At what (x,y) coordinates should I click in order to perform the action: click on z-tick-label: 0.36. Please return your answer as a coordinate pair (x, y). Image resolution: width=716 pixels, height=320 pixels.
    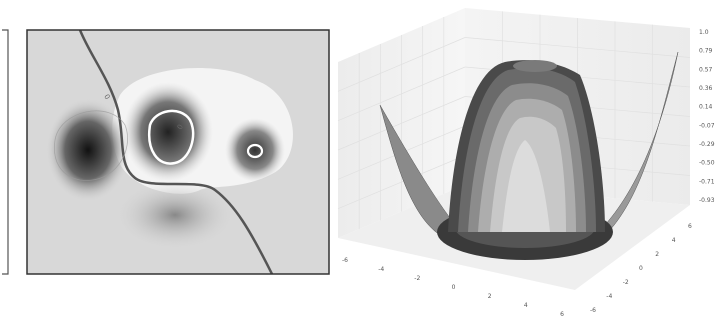
    Looking at the image, I should click on (706, 88).